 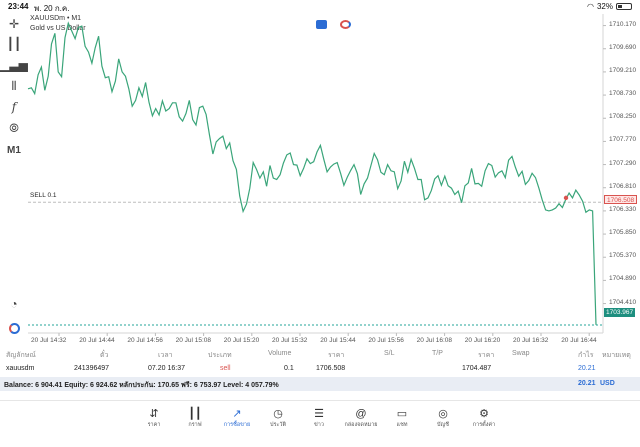 I want to click on account-icon: ◎, so click(x=443, y=414).